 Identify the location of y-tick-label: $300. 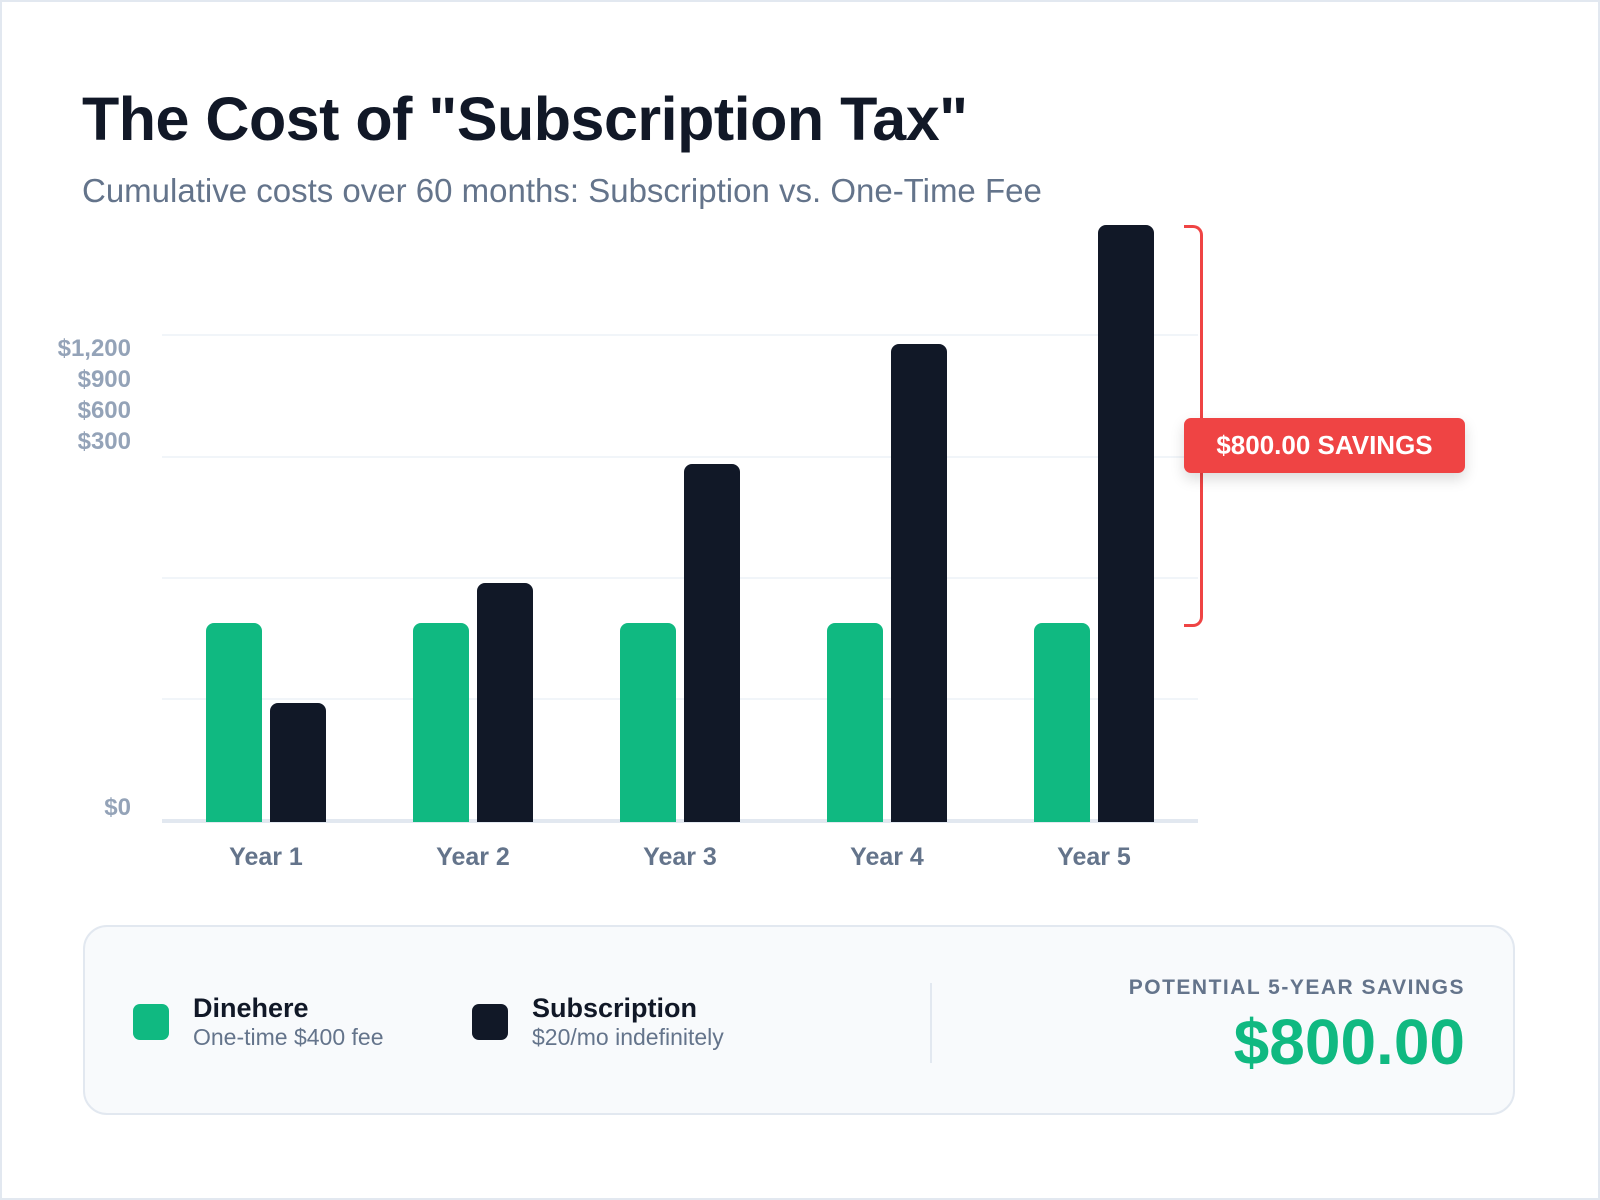
(104, 441).